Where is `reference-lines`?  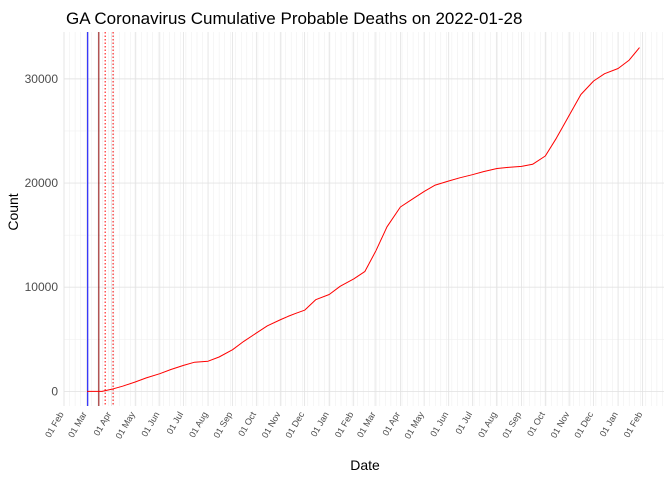 reference-lines is located at coordinates (100, 219).